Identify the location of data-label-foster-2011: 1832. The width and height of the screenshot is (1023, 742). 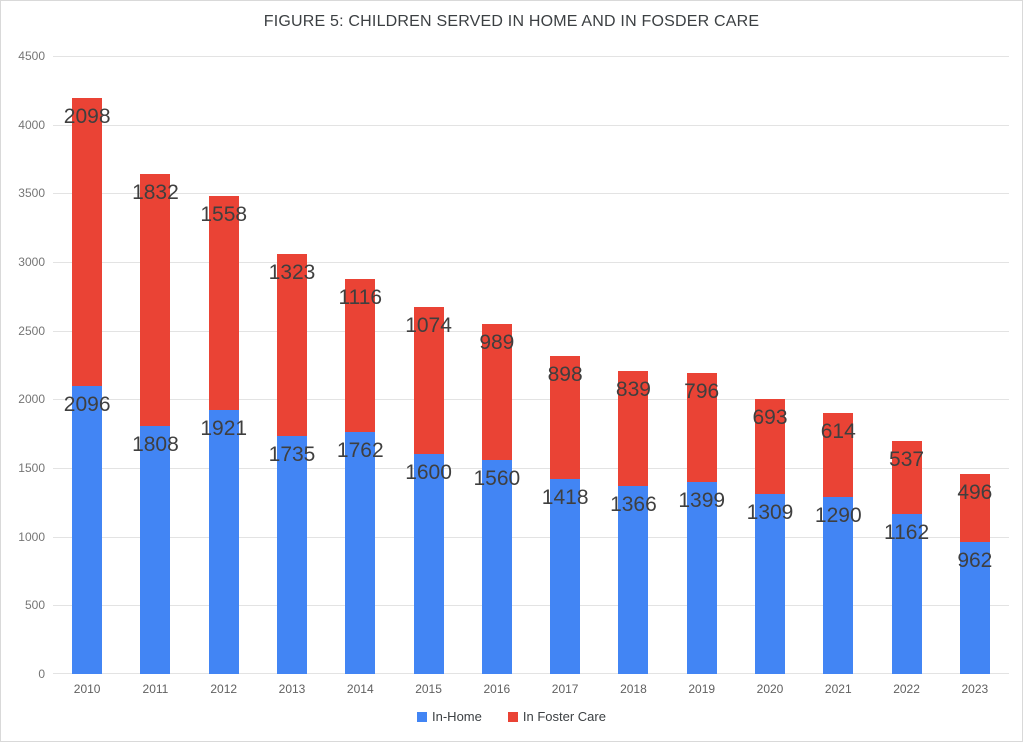
(155, 193).